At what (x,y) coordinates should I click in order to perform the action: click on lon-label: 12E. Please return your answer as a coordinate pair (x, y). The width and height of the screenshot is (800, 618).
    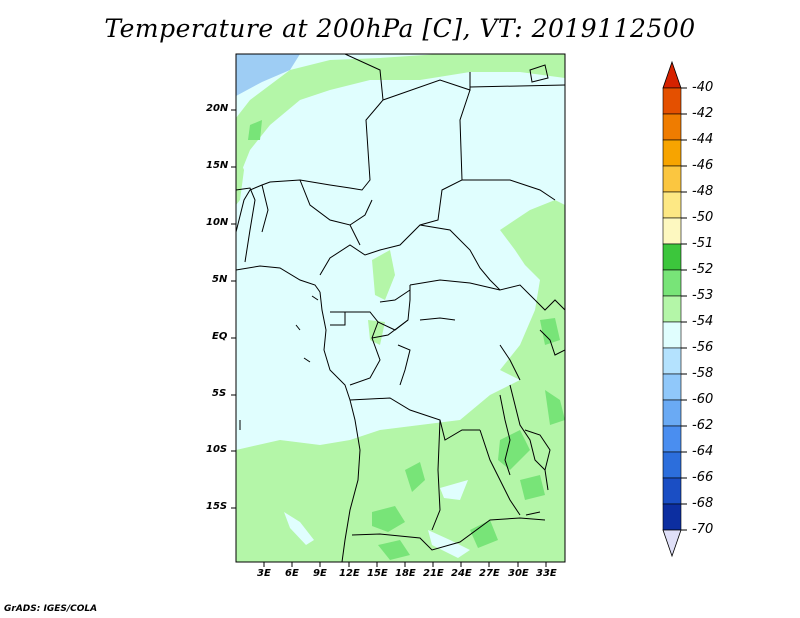
    Looking at the image, I should click on (349, 573).